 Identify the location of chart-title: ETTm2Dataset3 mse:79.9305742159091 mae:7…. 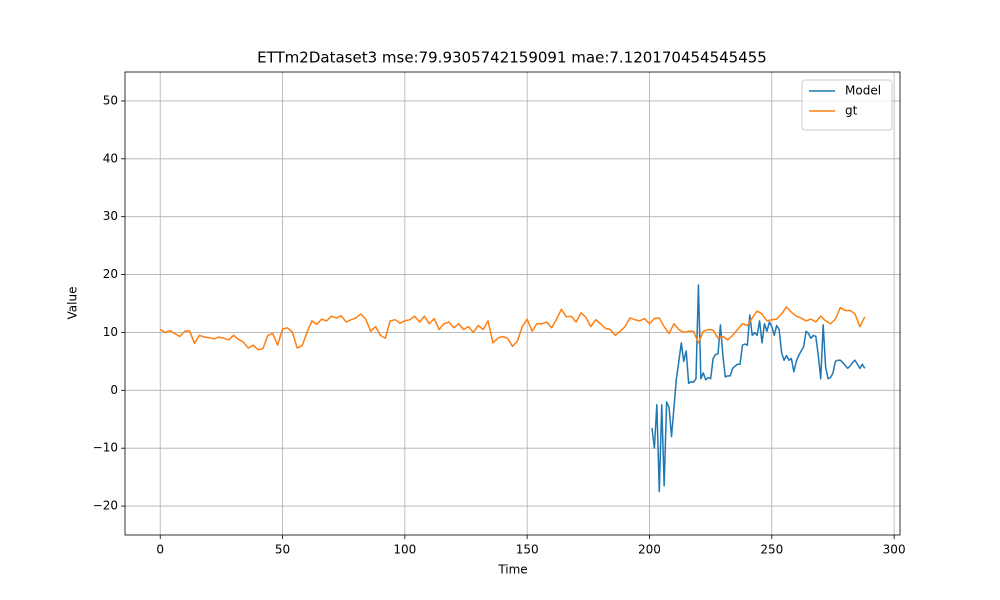
(512, 58).